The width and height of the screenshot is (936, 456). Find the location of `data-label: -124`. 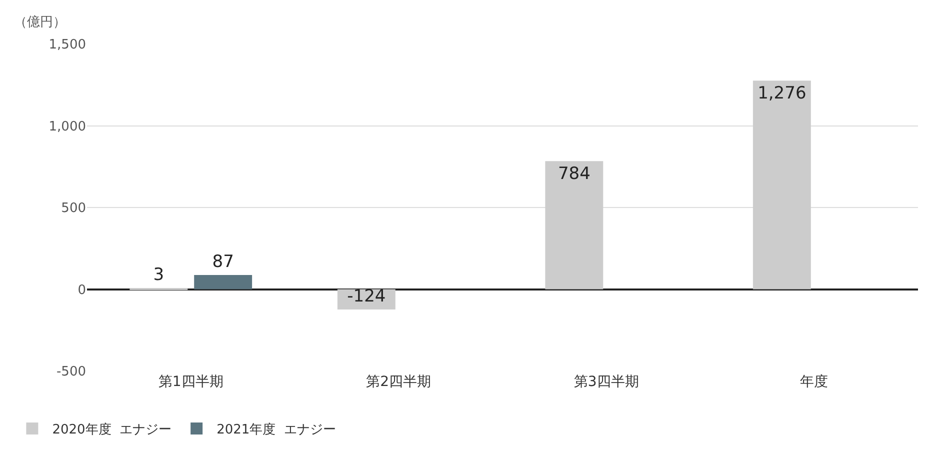

data-label: -124 is located at coordinates (366, 296).